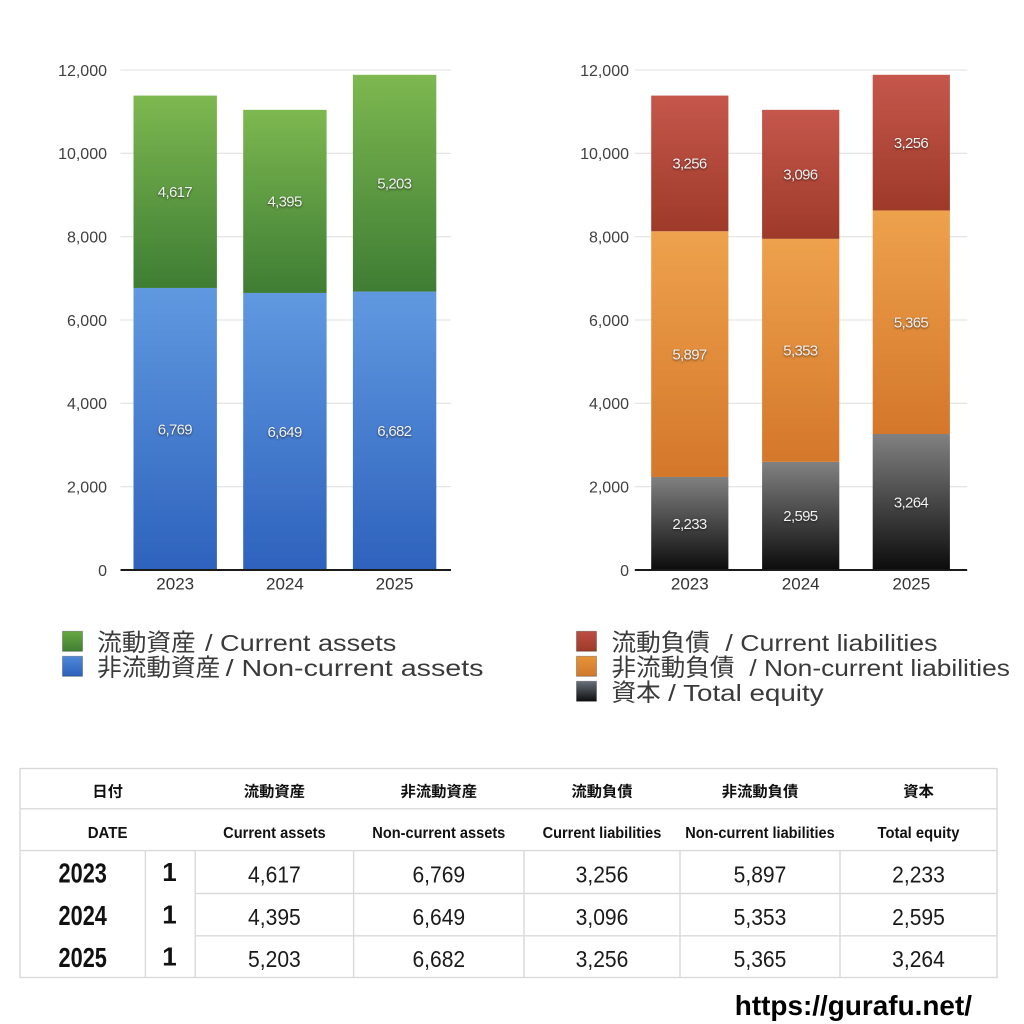  Describe the element at coordinates (831, 643) in the screenshot. I see `svg-text: / Current liabilities` at that location.